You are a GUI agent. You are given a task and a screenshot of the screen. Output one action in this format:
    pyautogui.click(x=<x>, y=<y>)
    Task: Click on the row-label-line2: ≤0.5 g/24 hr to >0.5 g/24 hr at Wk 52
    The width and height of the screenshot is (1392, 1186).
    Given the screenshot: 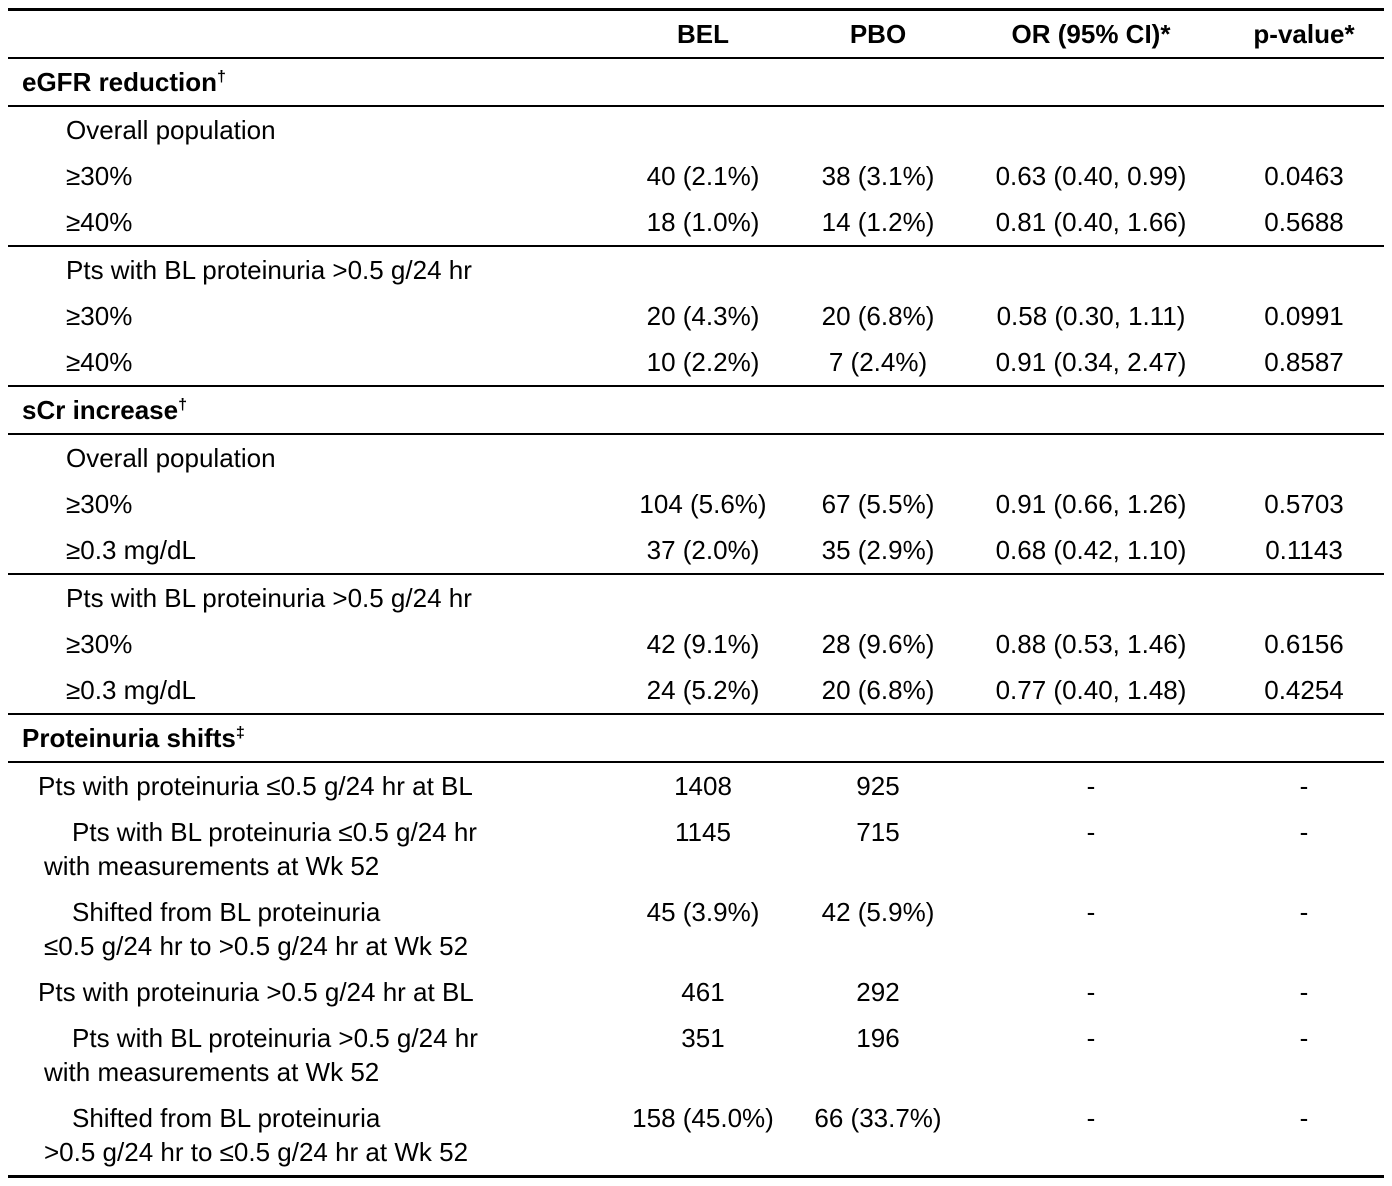 What is the action you would take?
    pyautogui.click(x=256, y=946)
    